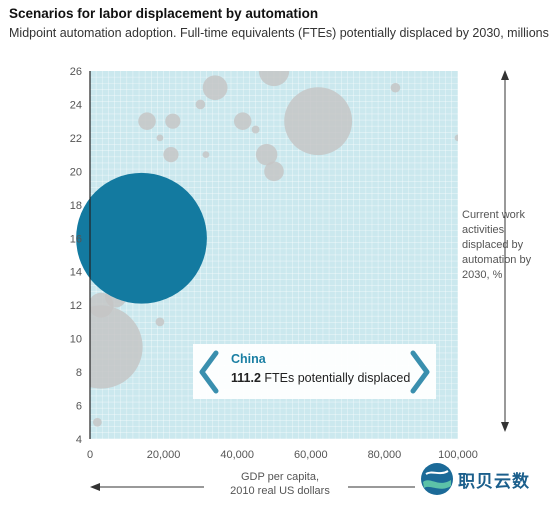 The height and width of the screenshot is (506, 550). I want to click on y-tick-label: 6, so click(79, 407).